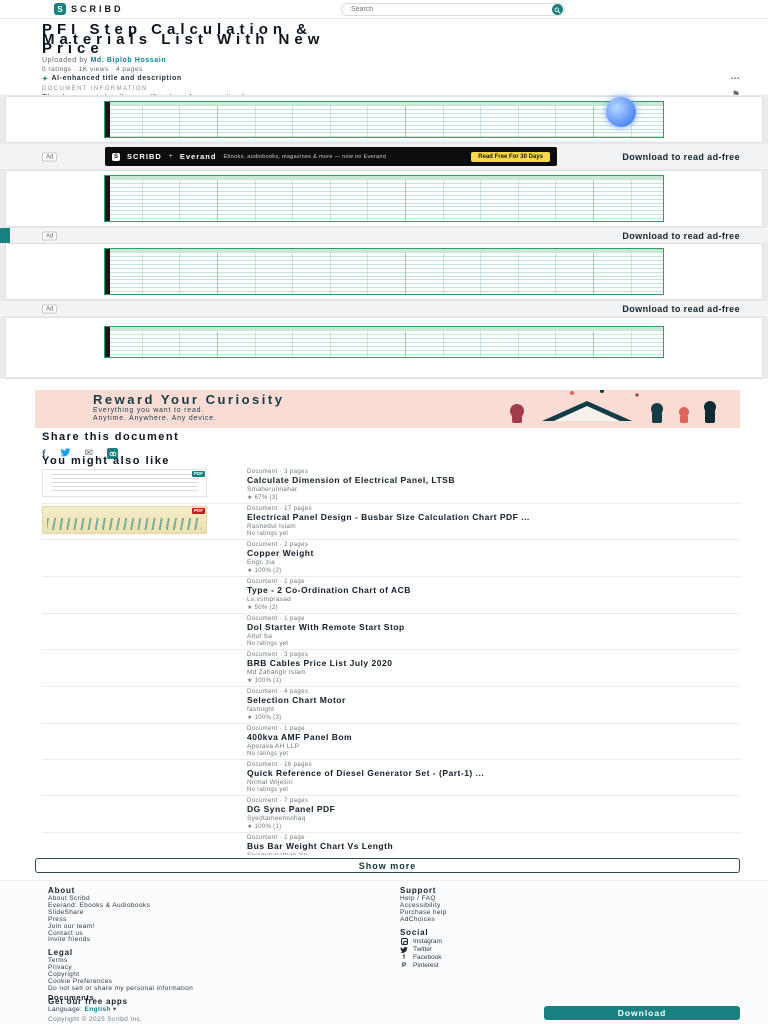  I want to click on item-meta: Document · 4 pages, so click(278, 692).